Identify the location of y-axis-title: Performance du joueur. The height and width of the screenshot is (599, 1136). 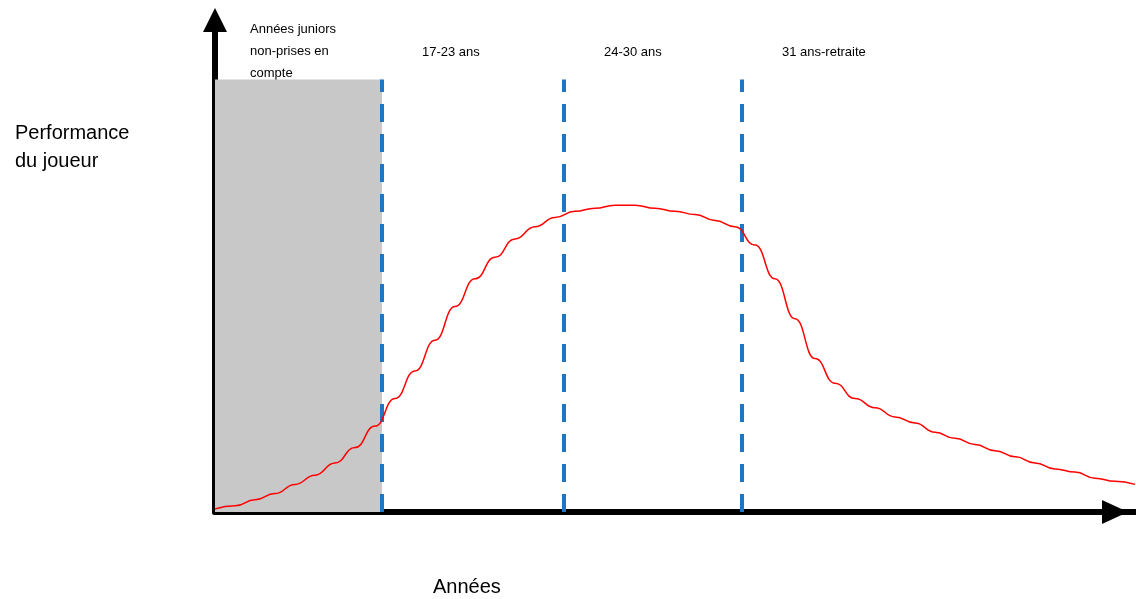
(75, 146).